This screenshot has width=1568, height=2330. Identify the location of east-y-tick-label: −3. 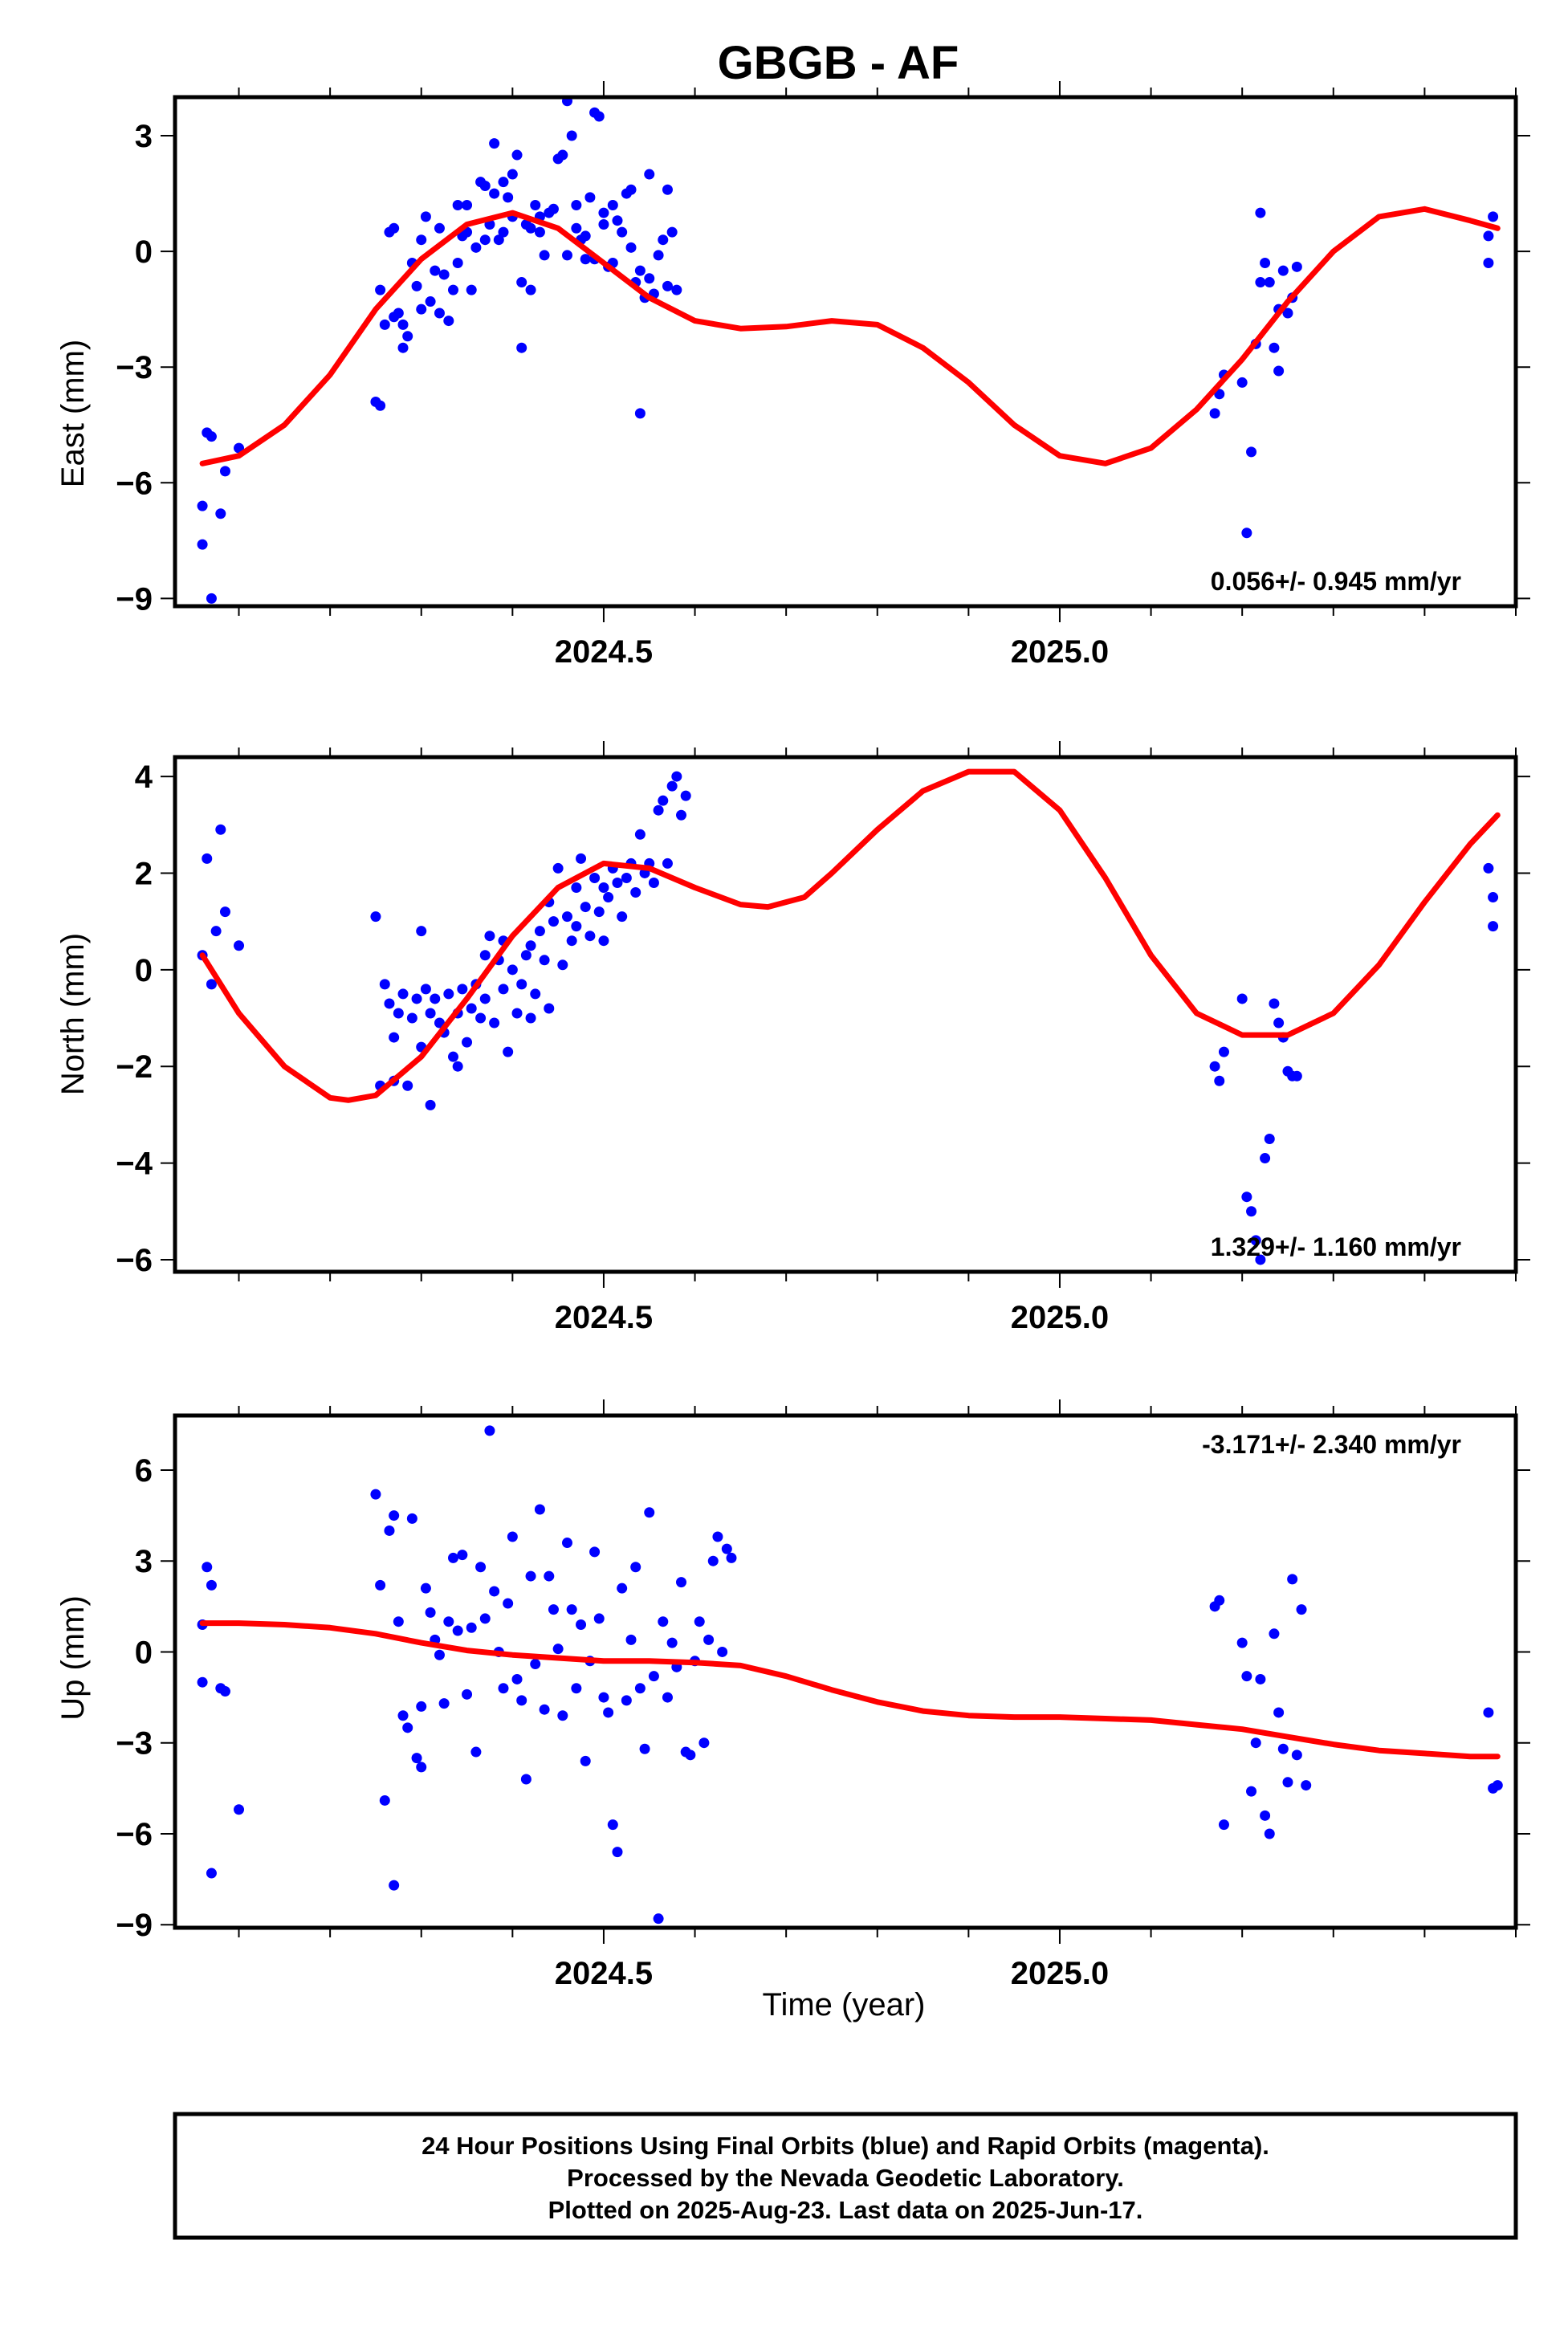
(134, 367).